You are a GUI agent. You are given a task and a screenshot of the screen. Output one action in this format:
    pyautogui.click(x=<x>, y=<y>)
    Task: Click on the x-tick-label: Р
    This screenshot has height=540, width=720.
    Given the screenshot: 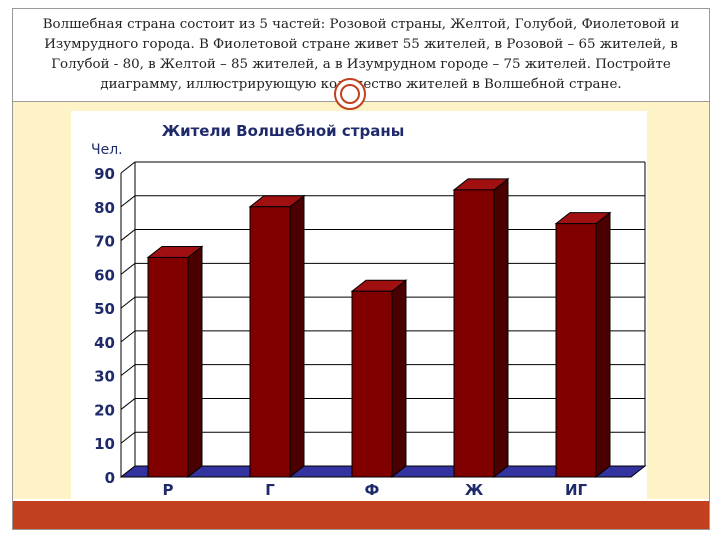 What is the action you would take?
    pyautogui.click(x=168, y=490)
    